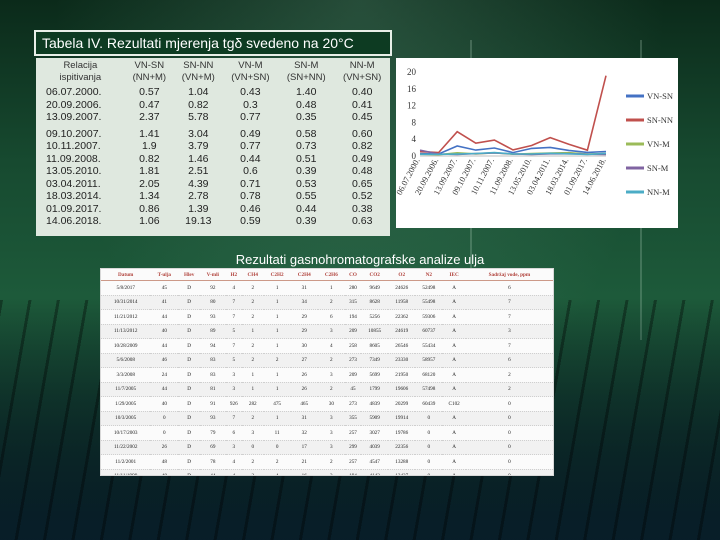 The image size is (720, 540). I want to click on y-tick-label: 16, so click(412, 89).